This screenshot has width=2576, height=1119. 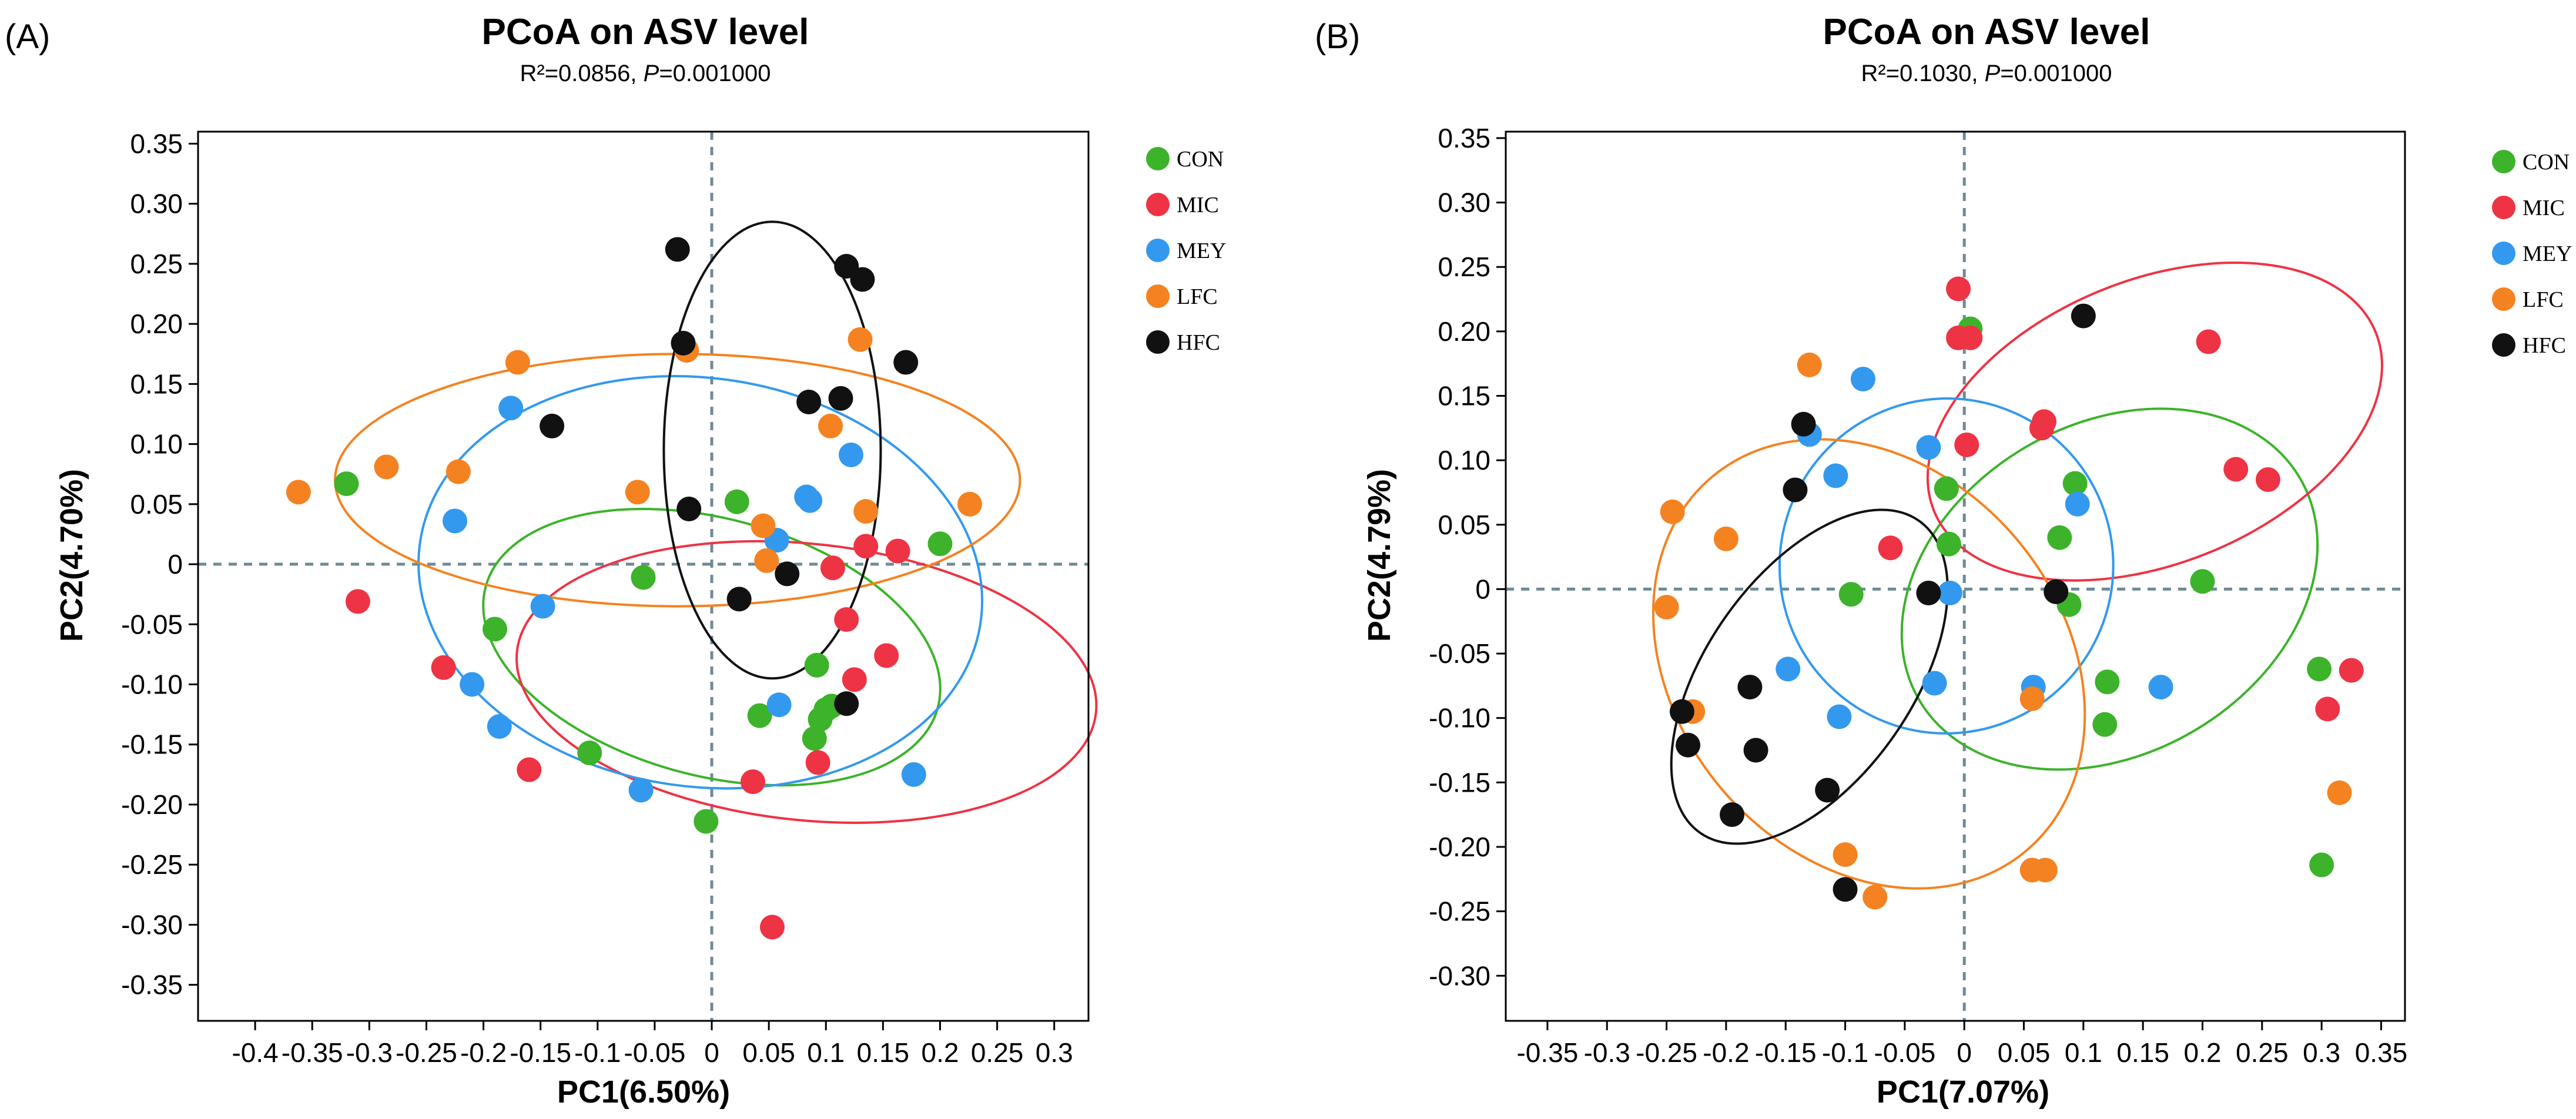 What do you see at coordinates (1482, 589) in the screenshot?
I see `y-tick-label: 0` at bounding box center [1482, 589].